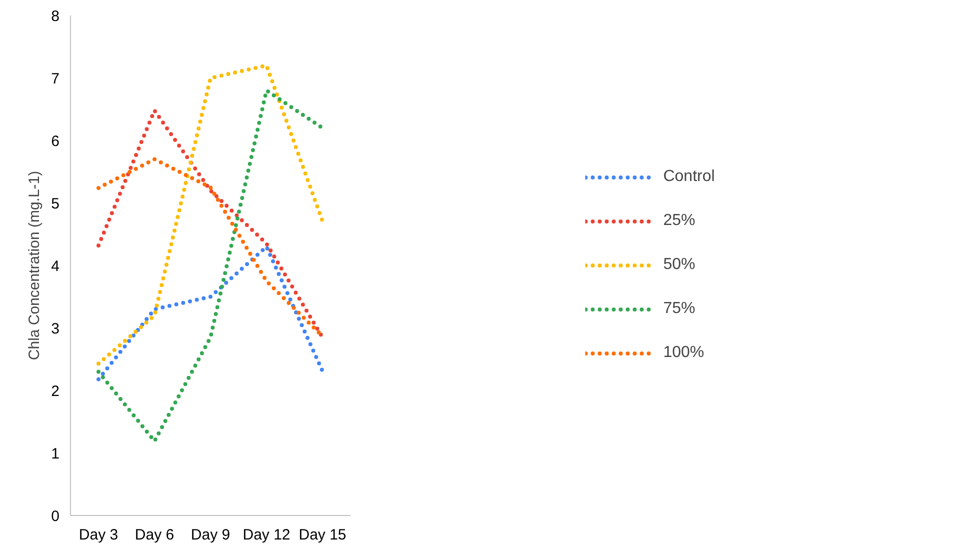 This screenshot has width=953, height=558. Describe the element at coordinates (154, 535) in the screenshot. I see `x-tick-label: Day 6` at that location.